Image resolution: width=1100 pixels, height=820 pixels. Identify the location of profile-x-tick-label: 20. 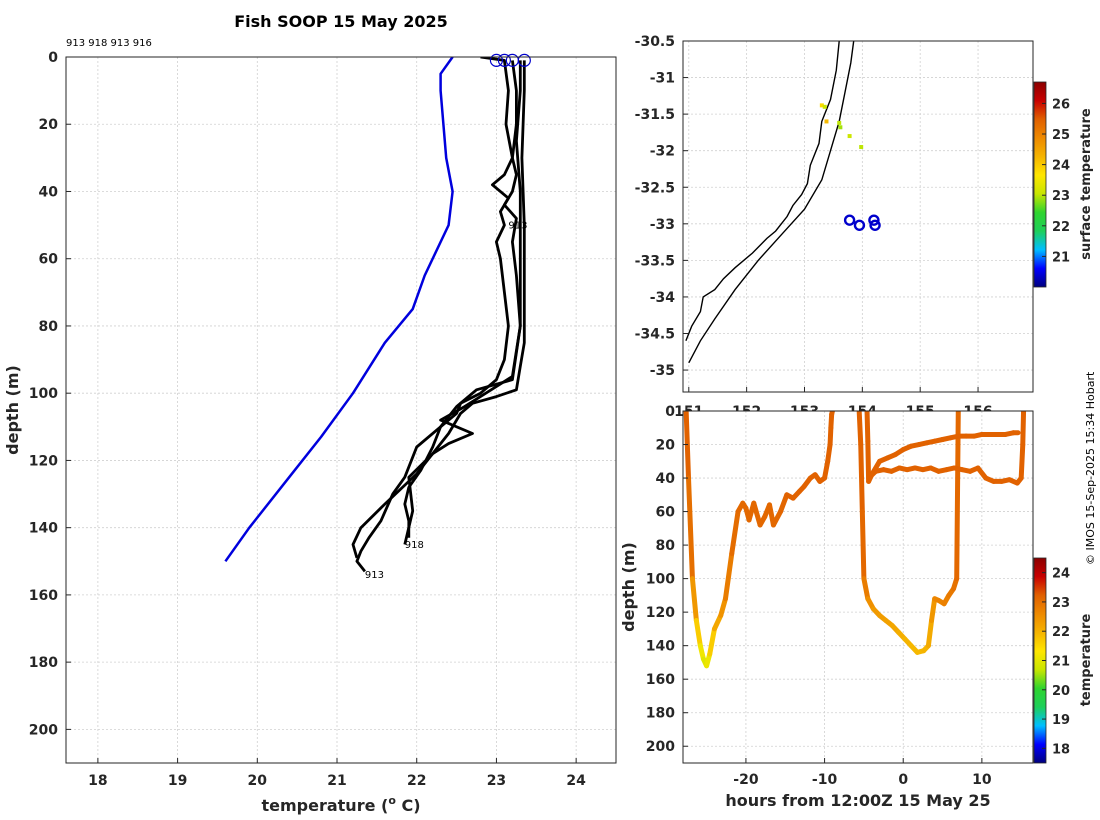
(258, 781).